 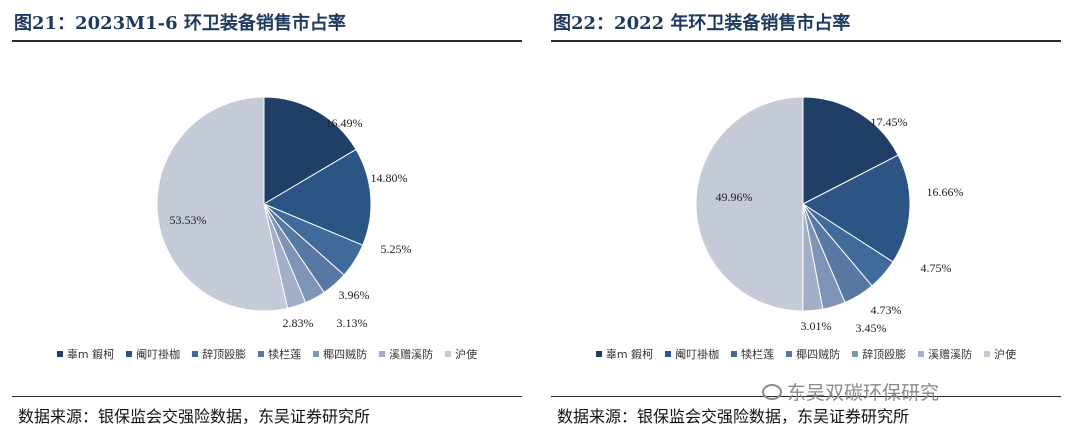 What do you see at coordinates (702, 23) in the screenshot?
I see `chart-title: 图22：2022 年环卫装备销售市占率` at bounding box center [702, 23].